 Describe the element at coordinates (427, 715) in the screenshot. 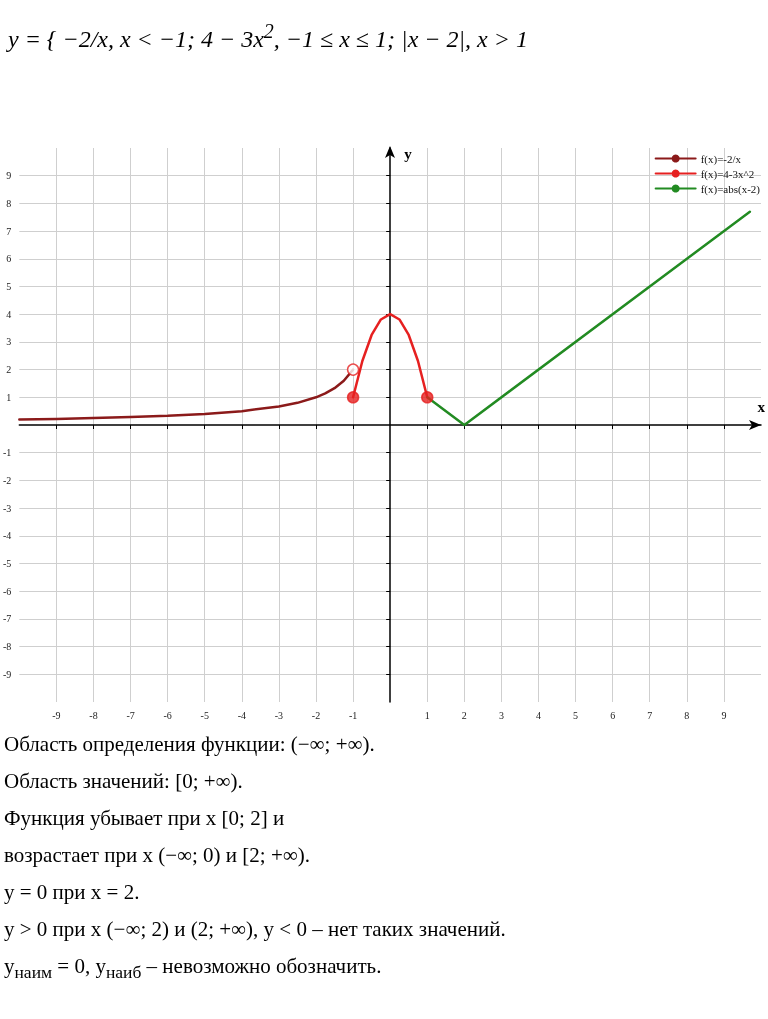

I see `x-tick-label: 1` at that location.